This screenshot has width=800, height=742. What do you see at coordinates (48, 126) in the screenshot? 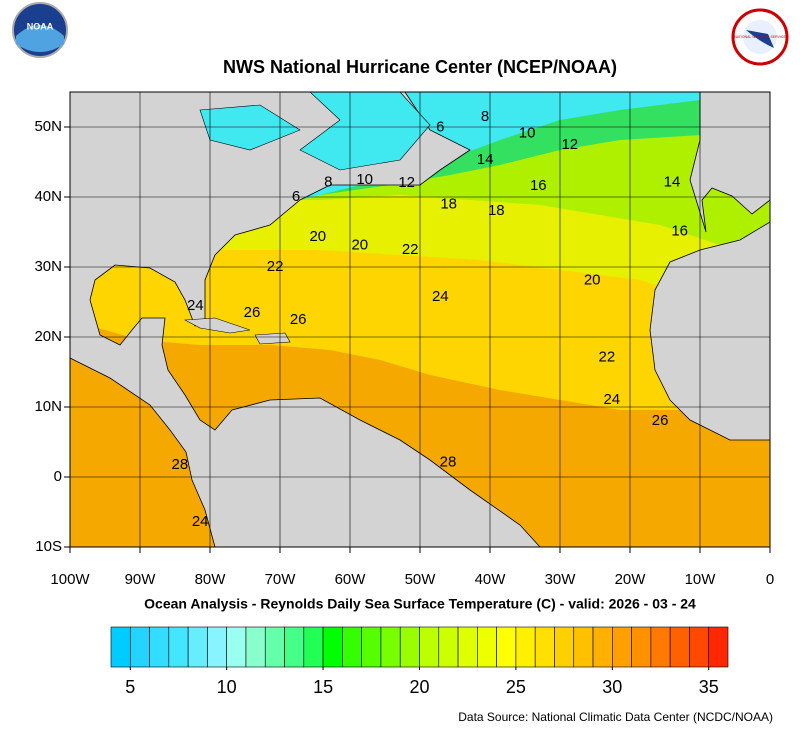
I see `y-tick-label: 50N` at bounding box center [48, 126].